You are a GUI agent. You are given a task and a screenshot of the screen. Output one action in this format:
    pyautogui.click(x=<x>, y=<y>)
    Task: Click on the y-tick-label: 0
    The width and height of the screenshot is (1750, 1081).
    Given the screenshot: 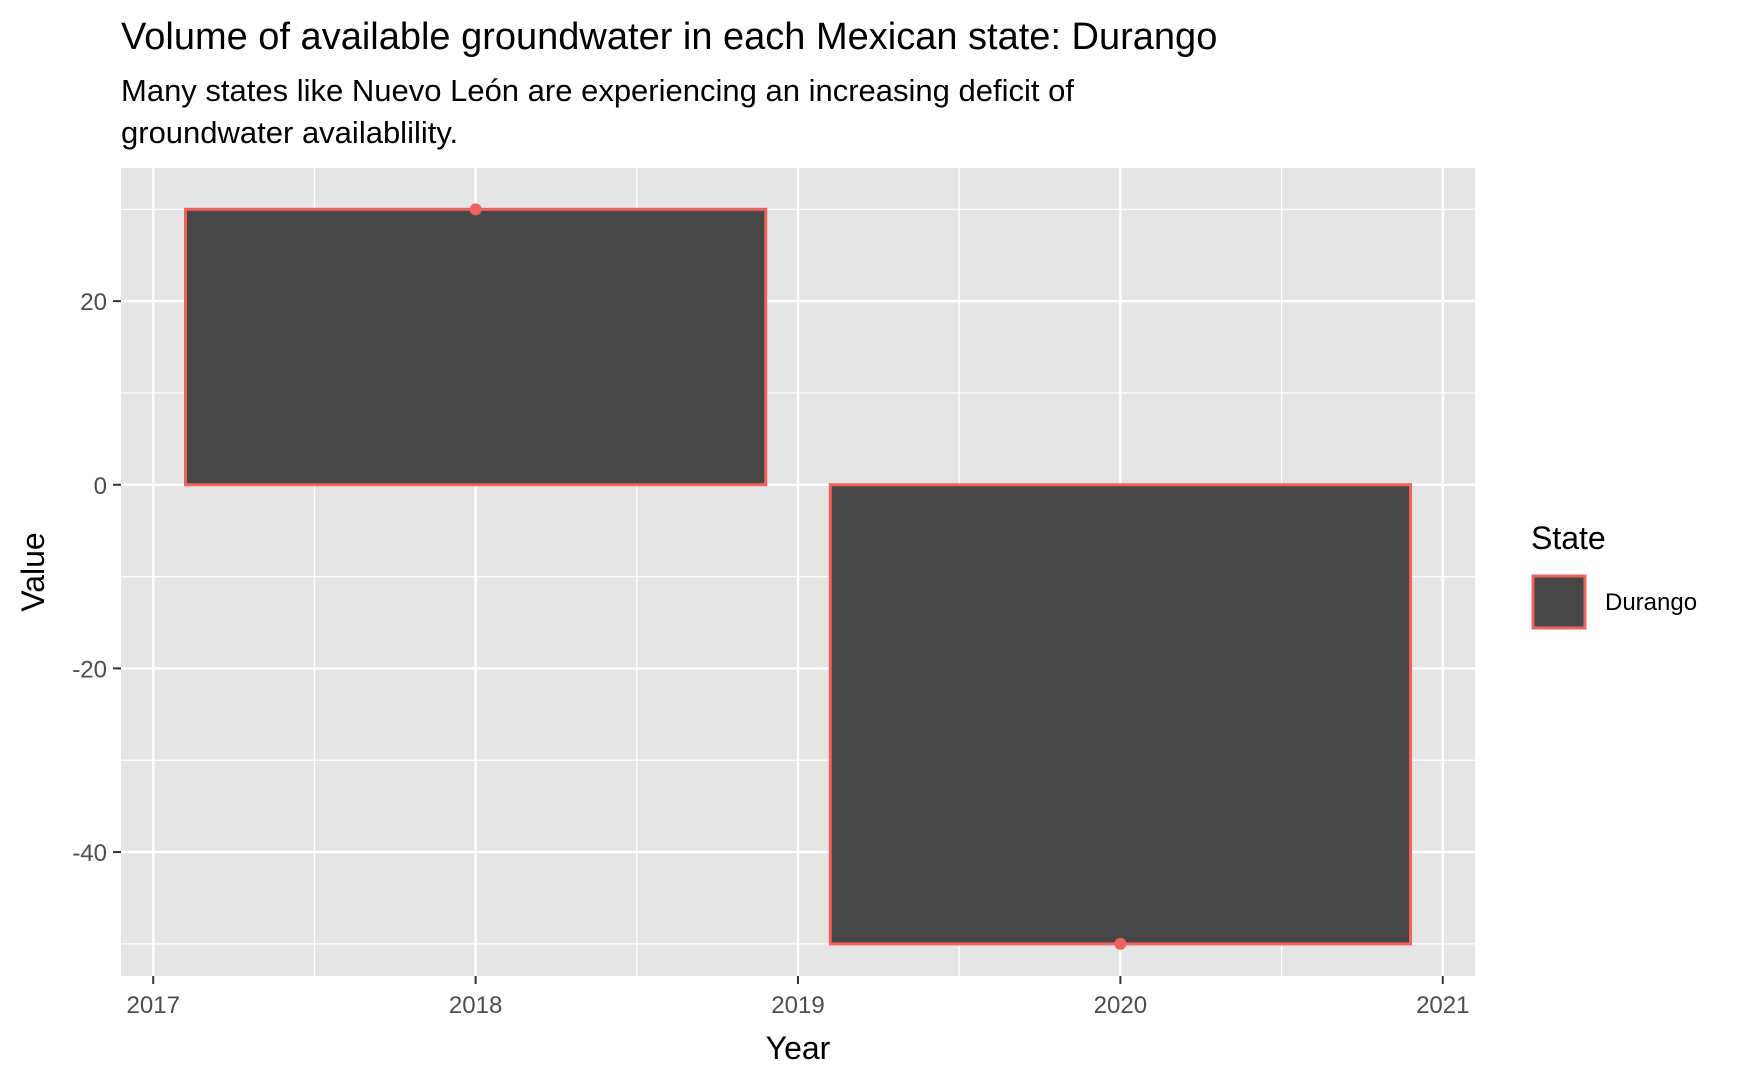 What is the action you would take?
    pyautogui.click(x=100, y=486)
    